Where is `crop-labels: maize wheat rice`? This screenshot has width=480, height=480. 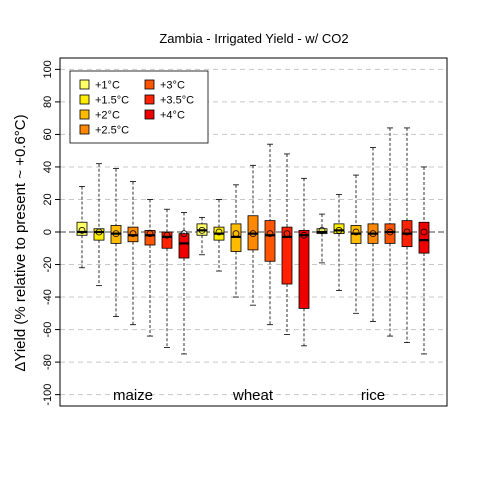
crop-labels: maize wheat rice is located at coordinates (249, 395).